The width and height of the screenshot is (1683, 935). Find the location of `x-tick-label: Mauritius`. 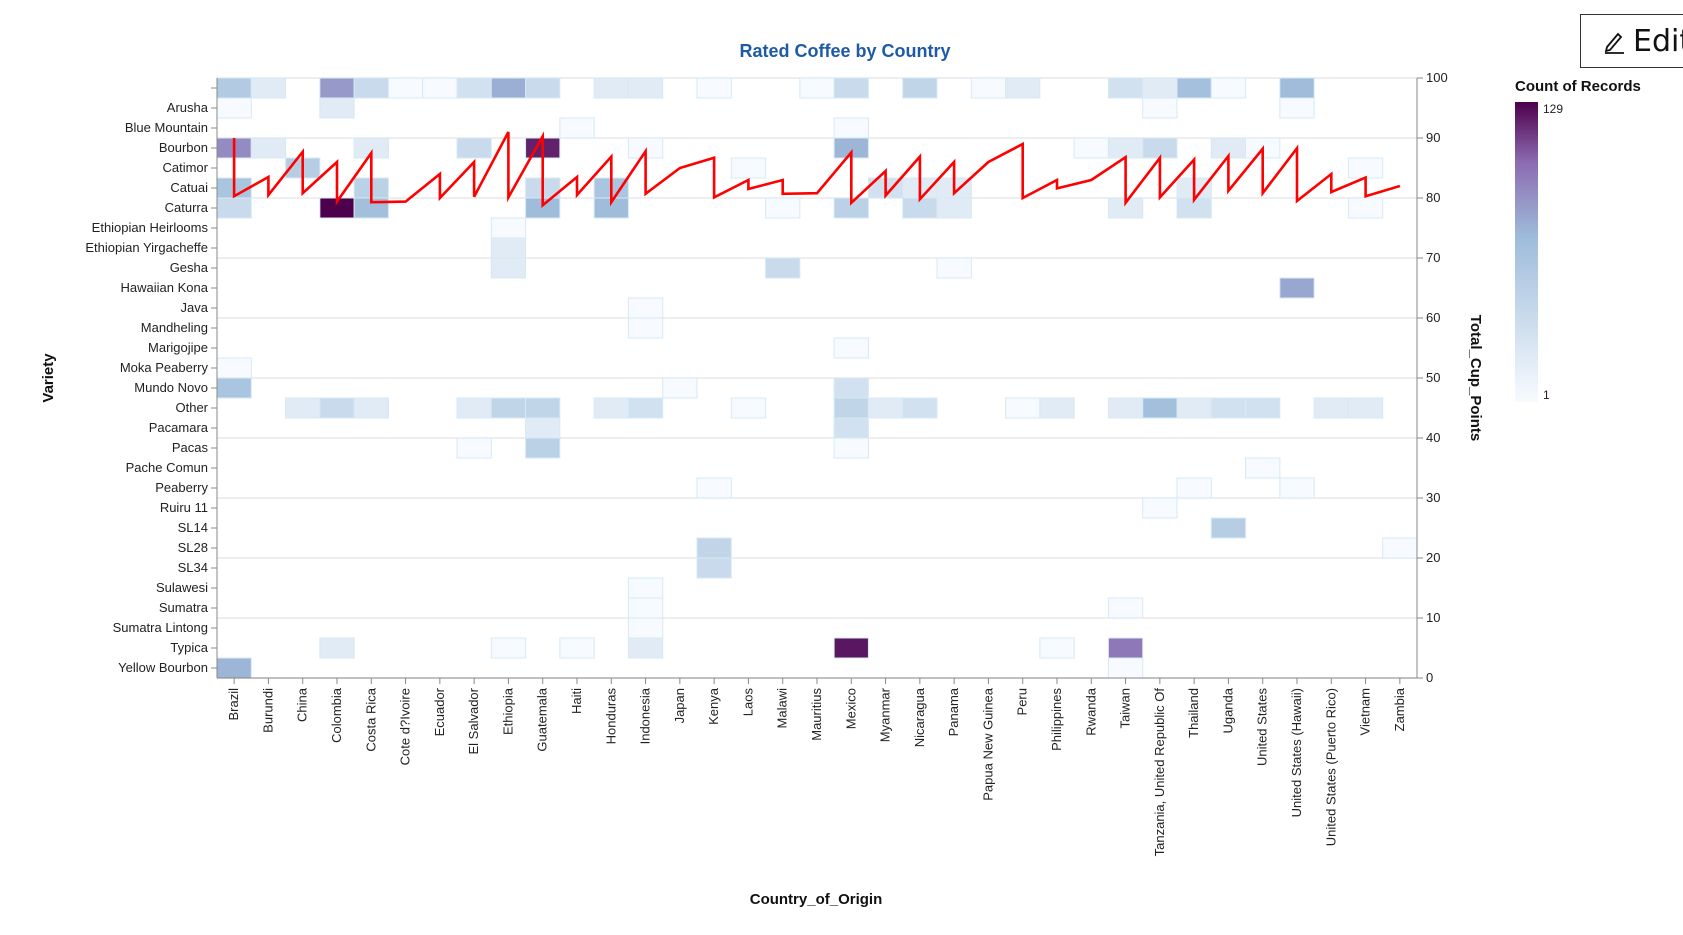

x-tick-label: Mauritius is located at coordinates (816, 714).